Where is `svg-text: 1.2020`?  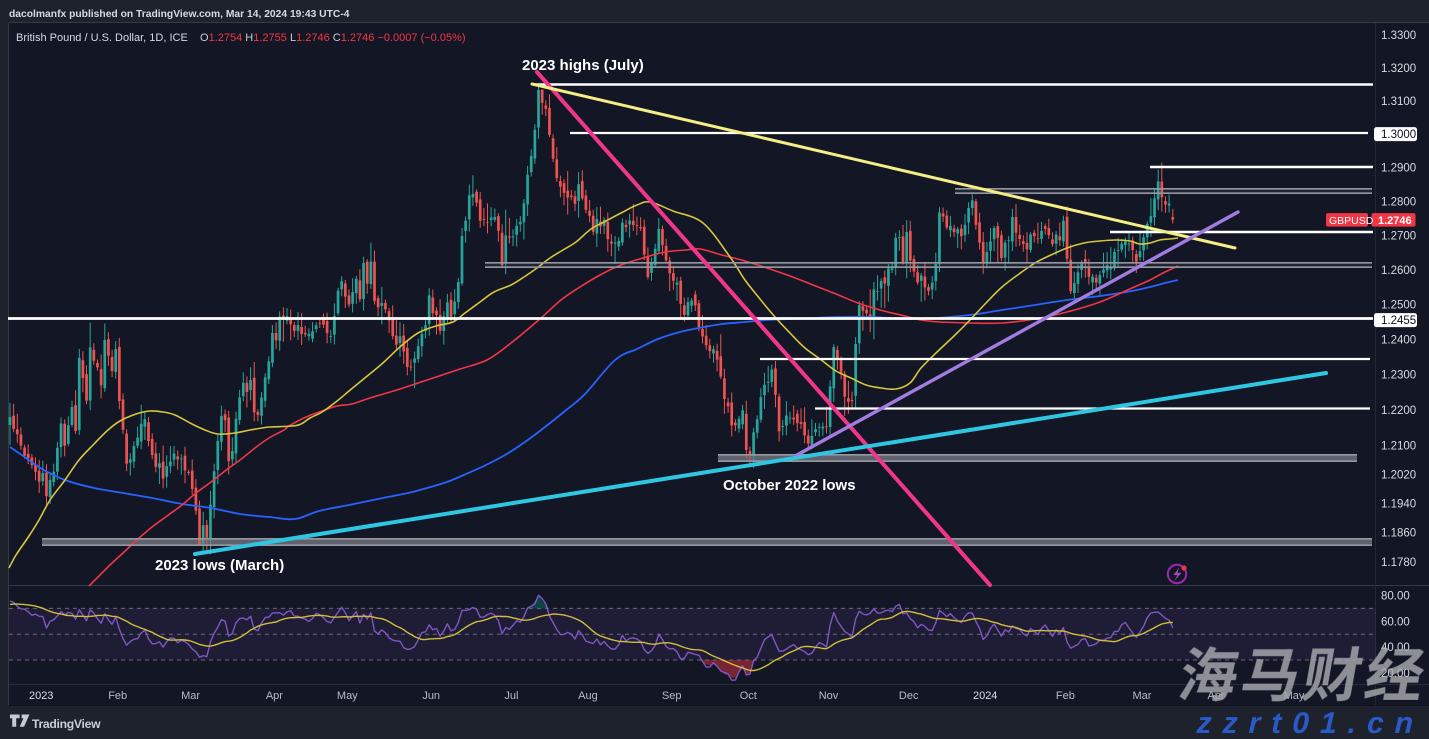
svg-text: 1.2020 is located at coordinates (1398, 475).